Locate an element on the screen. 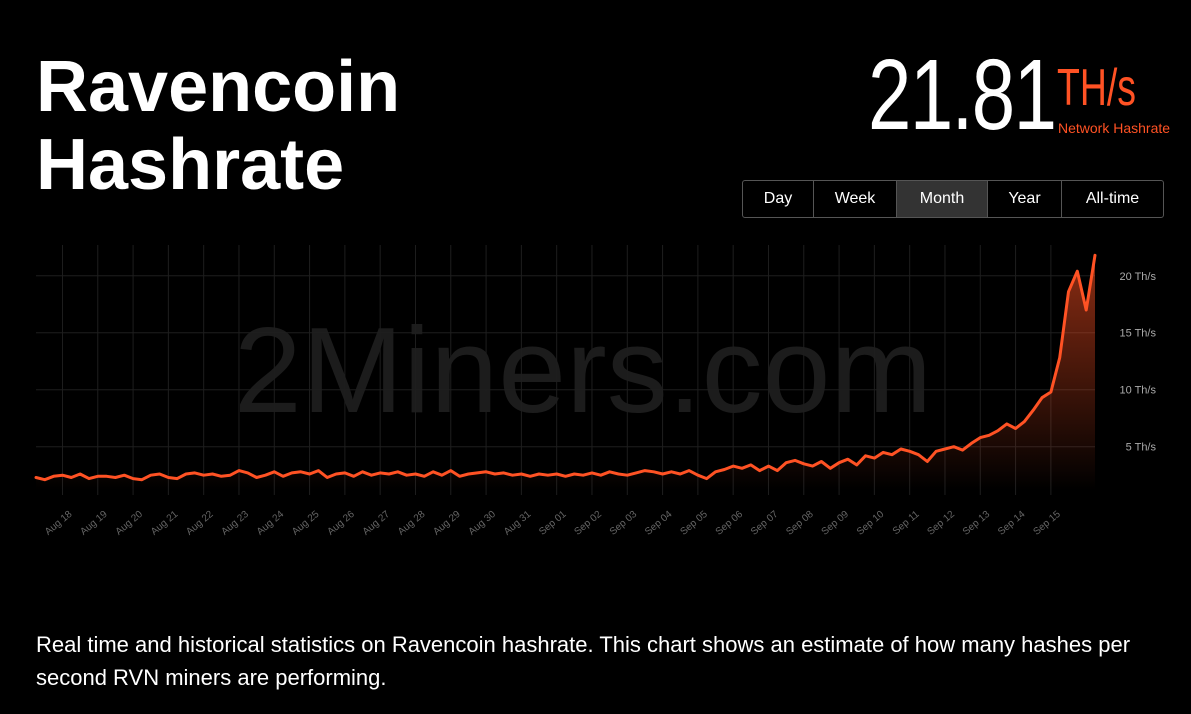 This screenshot has height=714, width=1191. y-tick-label: 5 Th/s is located at coordinates (1141, 448).